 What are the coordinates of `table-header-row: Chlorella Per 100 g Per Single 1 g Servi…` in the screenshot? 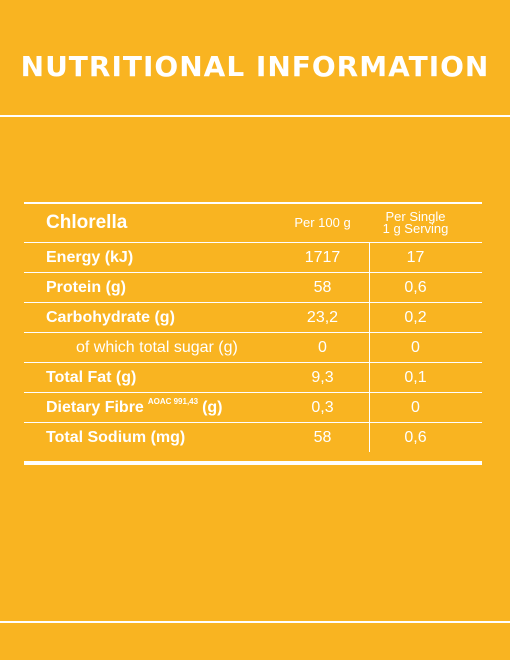 It's located at (253, 223).